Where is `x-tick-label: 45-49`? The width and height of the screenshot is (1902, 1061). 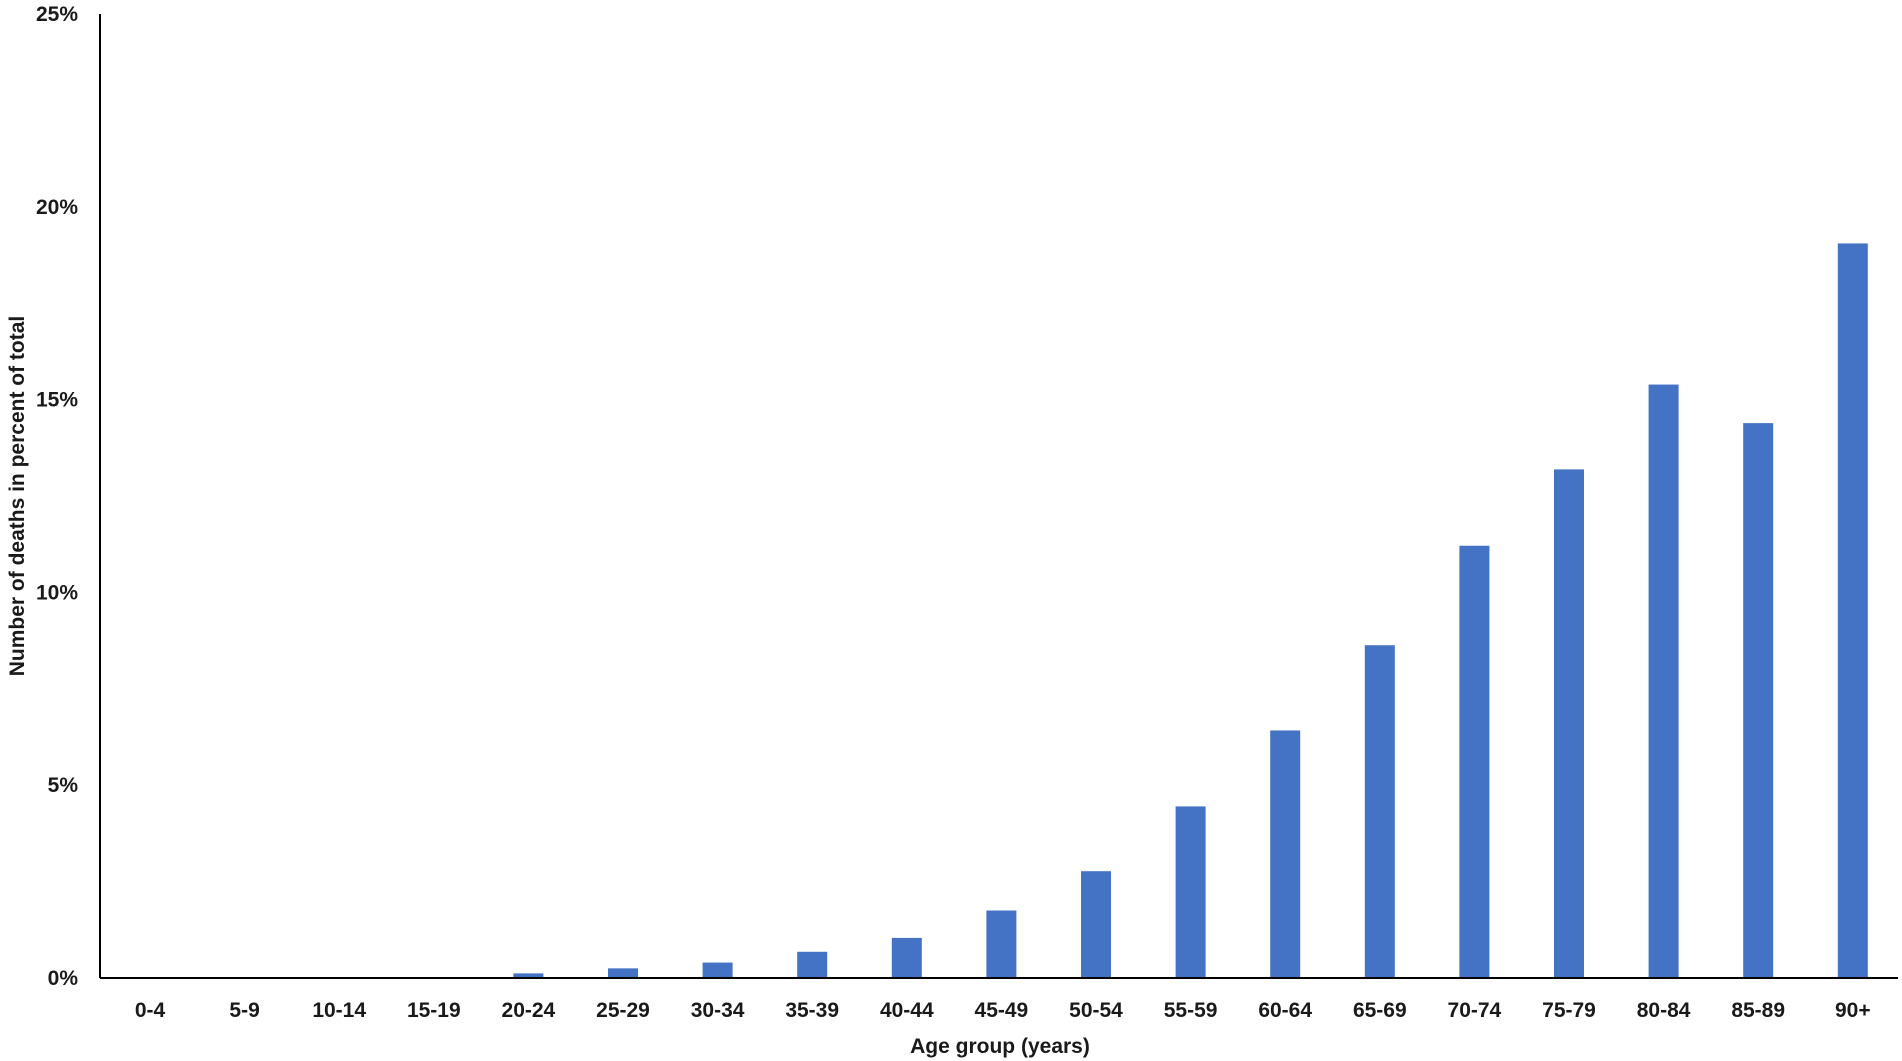 x-tick-label: 45-49 is located at coordinates (1002, 1010).